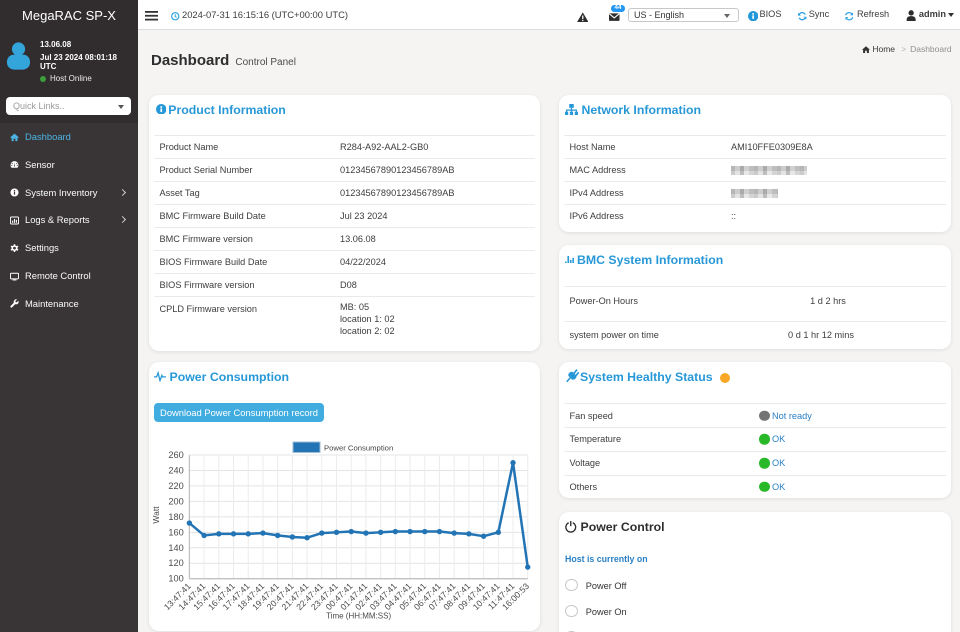  I want to click on svg-text: Watt, so click(156, 515).